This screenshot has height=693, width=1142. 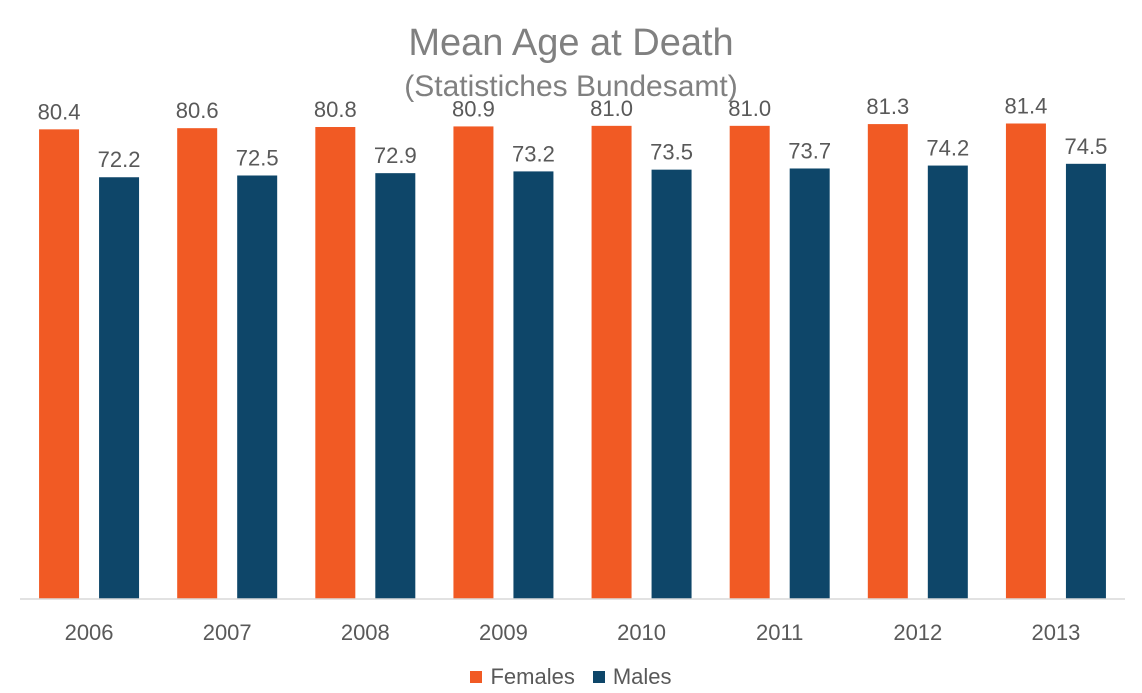 What do you see at coordinates (571, 43) in the screenshot?
I see `chart-title: Mean Age at Death` at bounding box center [571, 43].